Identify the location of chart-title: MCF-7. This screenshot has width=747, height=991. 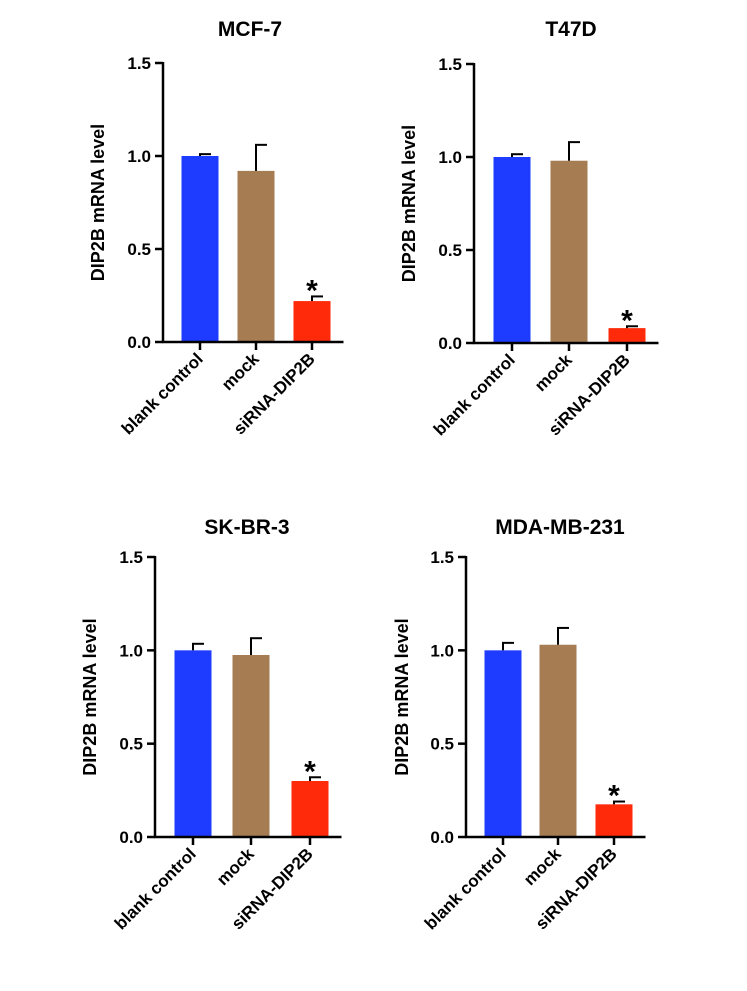
(250, 29).